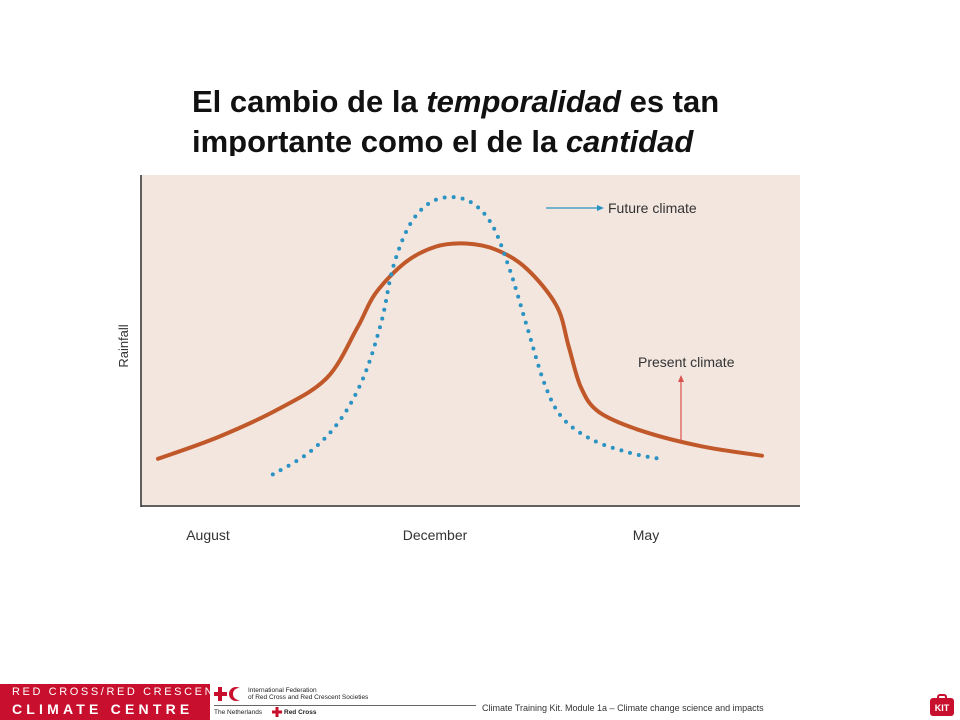 This screenshot has height=720, width=960. Describe the element at coordinates (523, 101) in the screenshot. I see `title-italic-1: temporalidad` at that location.